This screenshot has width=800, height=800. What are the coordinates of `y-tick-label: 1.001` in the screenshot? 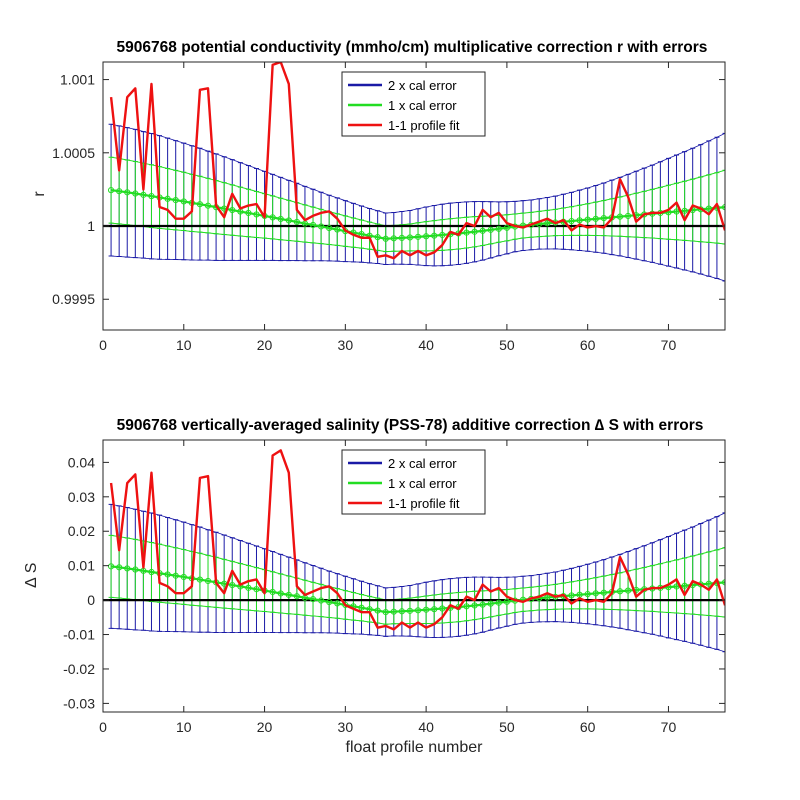 It's located at (77, 80).